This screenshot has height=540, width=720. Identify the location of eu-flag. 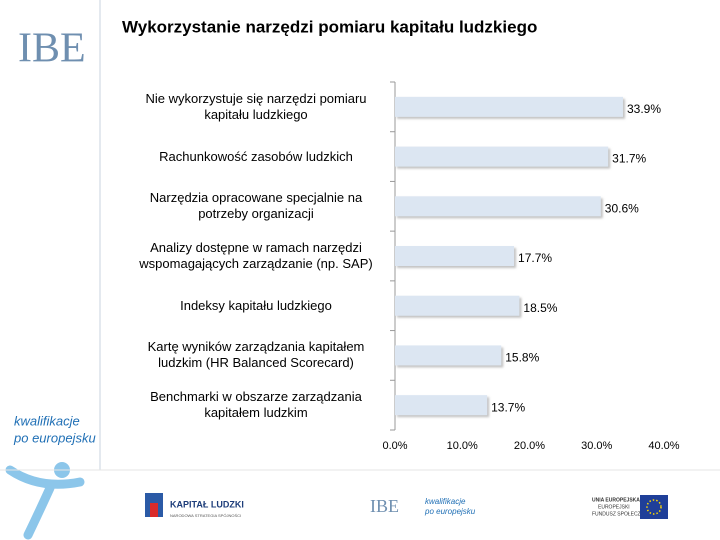
(654, 507).